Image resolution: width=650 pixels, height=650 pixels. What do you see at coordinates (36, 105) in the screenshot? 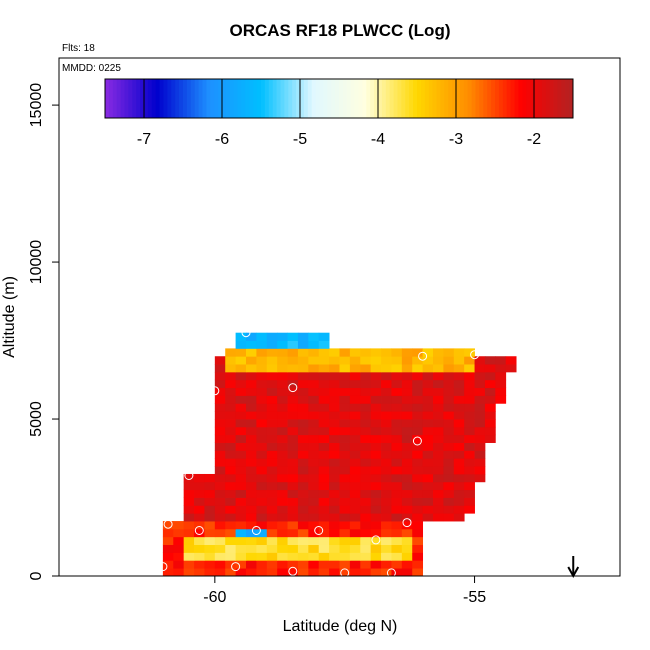
I see `y-tick-label: 15000` at bounding box center [36, 105].